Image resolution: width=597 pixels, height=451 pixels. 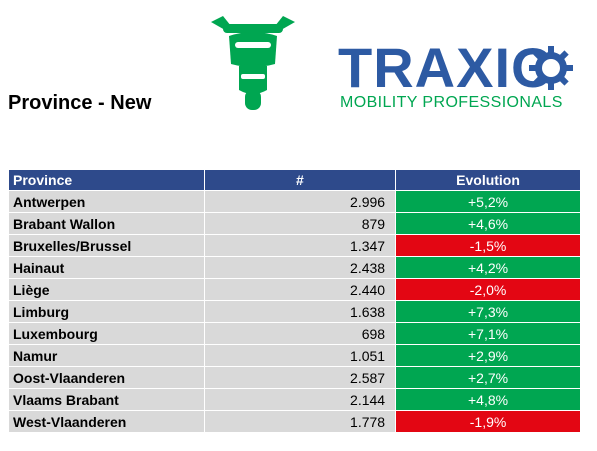 What do you see at coordinates (488, 267) in the screenshot?
I see `evolution-cell: +4,2%` at bounding box center [488, 267].